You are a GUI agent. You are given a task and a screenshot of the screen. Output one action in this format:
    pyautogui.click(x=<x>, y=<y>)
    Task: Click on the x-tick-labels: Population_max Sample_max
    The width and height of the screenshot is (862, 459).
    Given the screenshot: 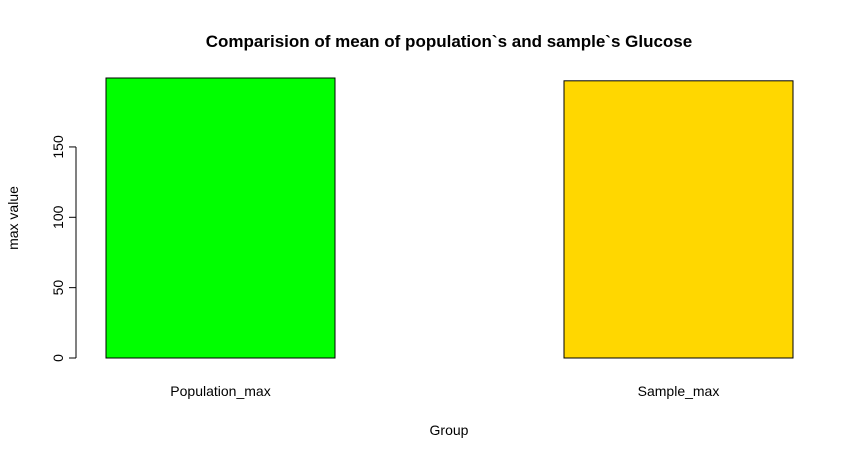 What is the action you would take?
    pyautogui.click(x=444, y=391)
    